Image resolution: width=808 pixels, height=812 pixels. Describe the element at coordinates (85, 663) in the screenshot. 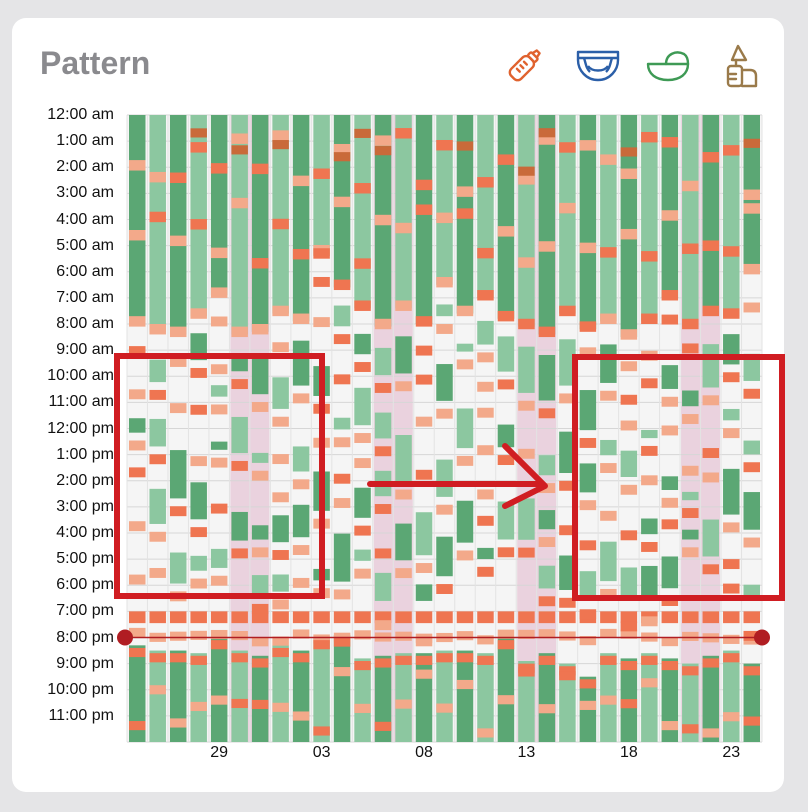

I see `y-tick-label: 9:00 pm` at that location.